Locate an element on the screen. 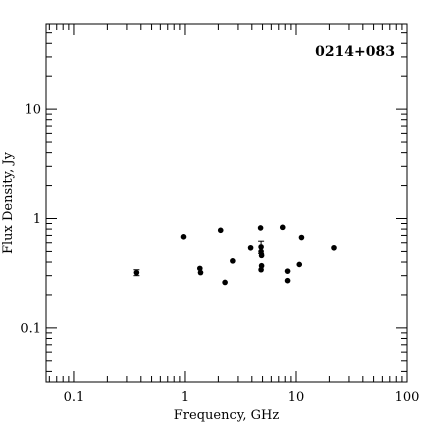  y-tick-label: 1 is located at coordinates (37, 219).